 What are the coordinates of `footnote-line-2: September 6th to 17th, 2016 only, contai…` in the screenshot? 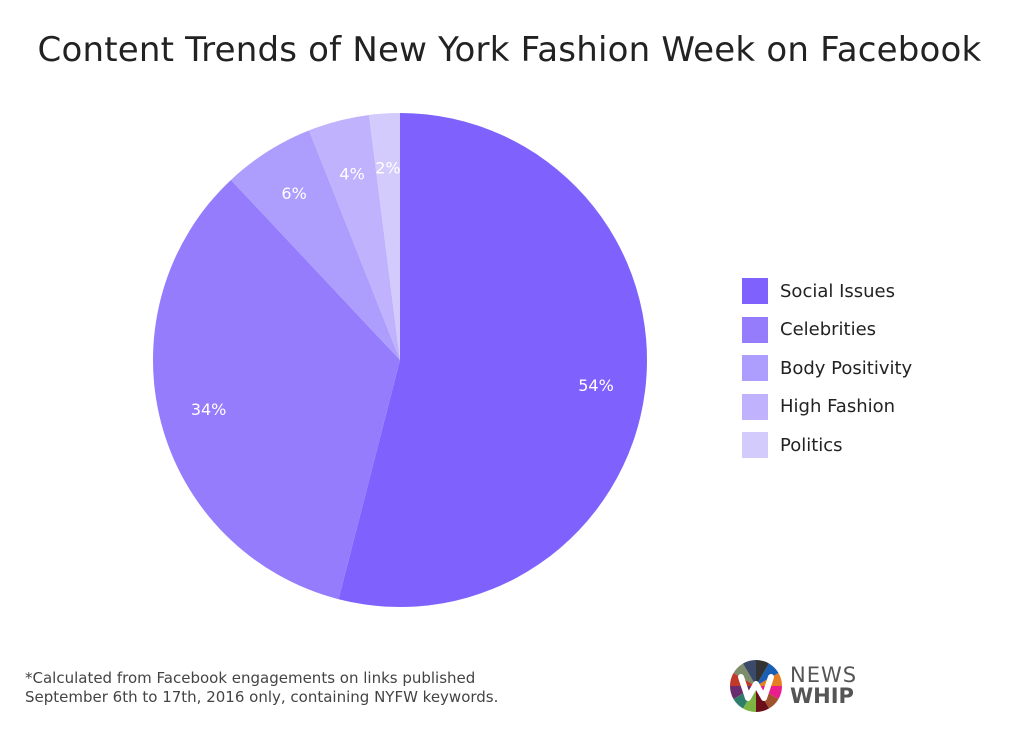 It's located at (262, 697).